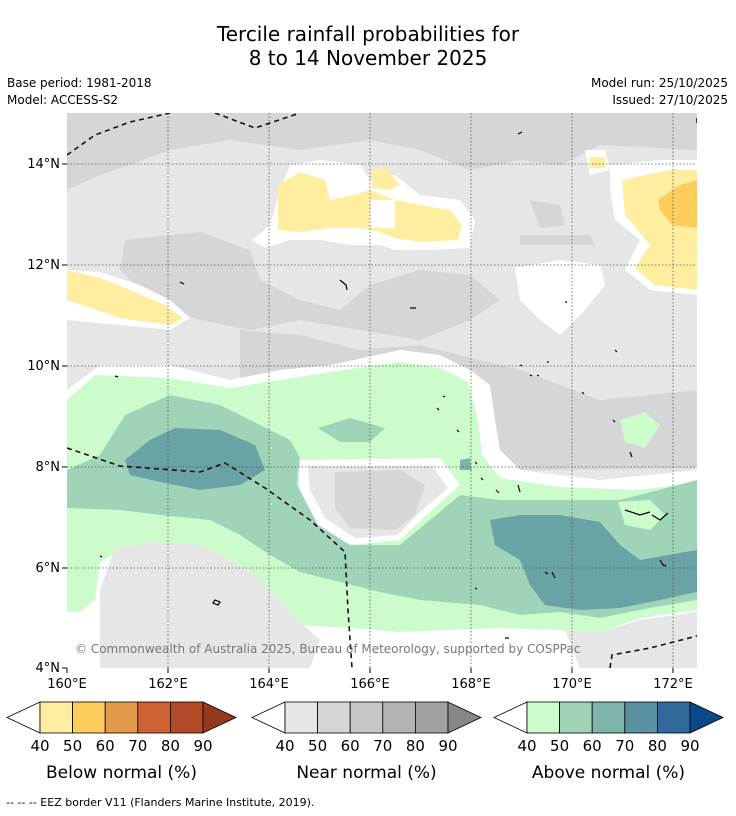  I want to click on lon-label-172e: 172°E, so click(673, 684).